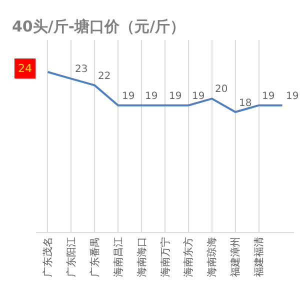  What do you see at coordinates (118, 257) in the screenshot?
I see `x-tick-label: 海南昌江` at bounding box center [118, 257].